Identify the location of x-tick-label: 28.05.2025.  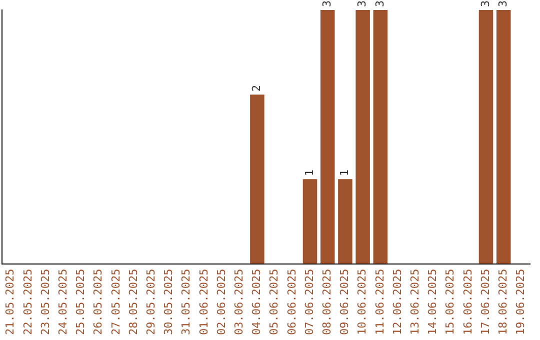
(133, 302).